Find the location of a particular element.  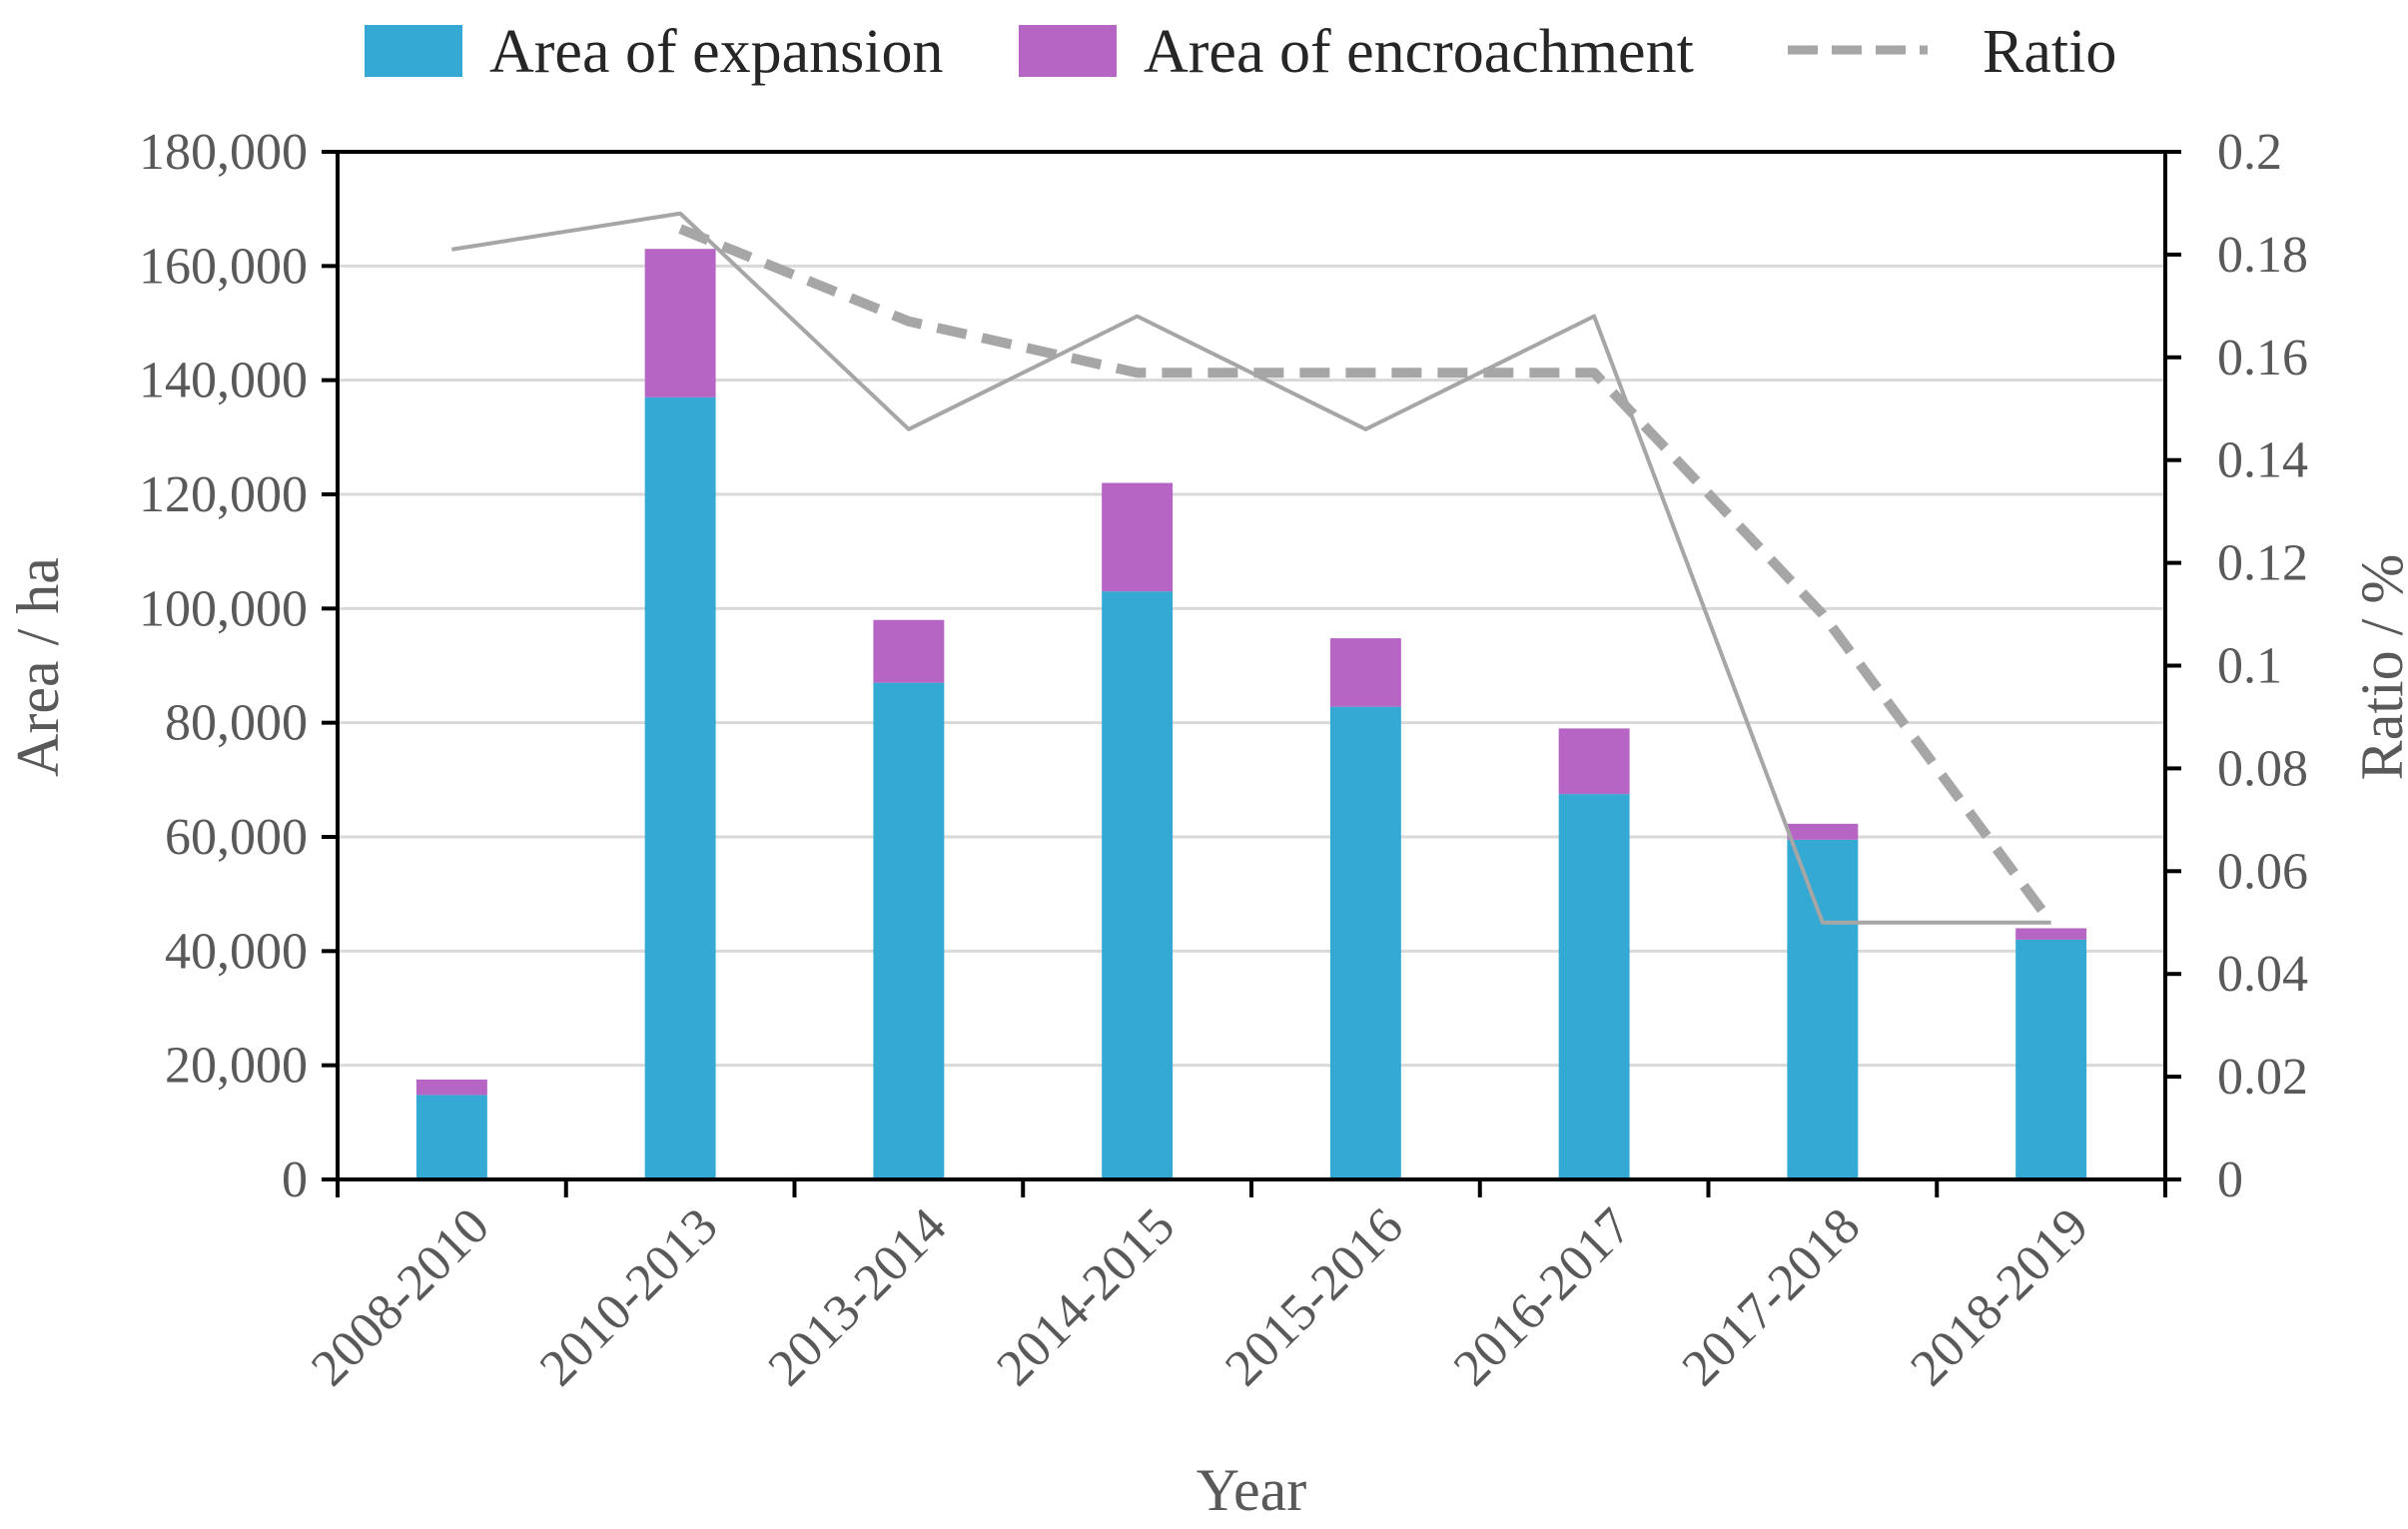

y-tick-label: 100,000 is located at coordinates (223, 608).